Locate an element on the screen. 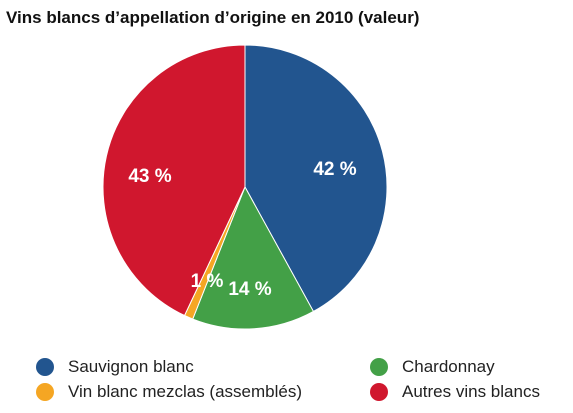  slice-label-autres-vins-blancs: 43 % is located at coordinates (149, 176).